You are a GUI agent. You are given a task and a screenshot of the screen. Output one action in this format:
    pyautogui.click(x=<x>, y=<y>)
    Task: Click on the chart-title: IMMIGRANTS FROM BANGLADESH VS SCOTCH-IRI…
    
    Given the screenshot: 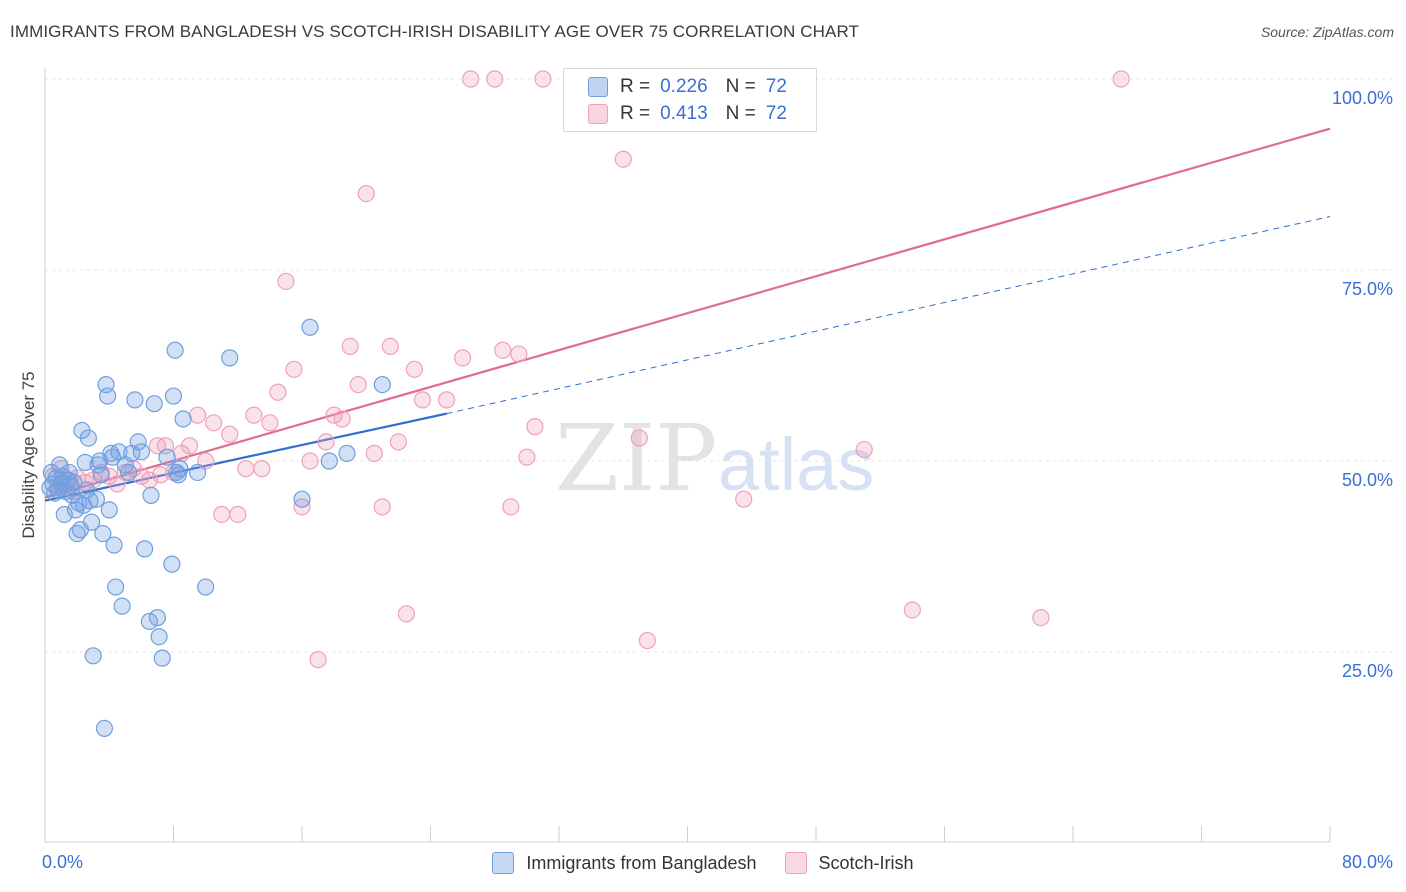 What is the action you would take?
    pyautogui.click(x=435, y=31)
    